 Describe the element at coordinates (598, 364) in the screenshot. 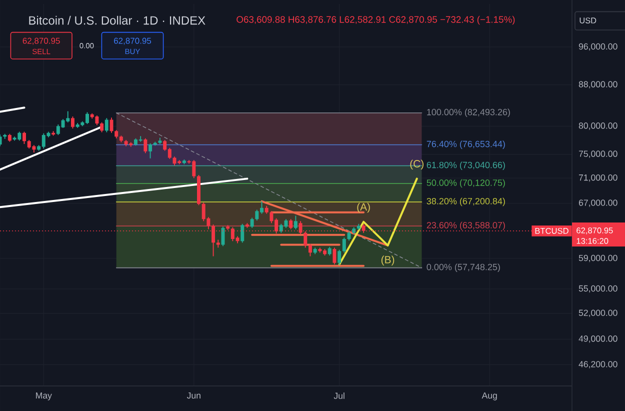

I see `y-tick-label: 46,200.00` at that location.